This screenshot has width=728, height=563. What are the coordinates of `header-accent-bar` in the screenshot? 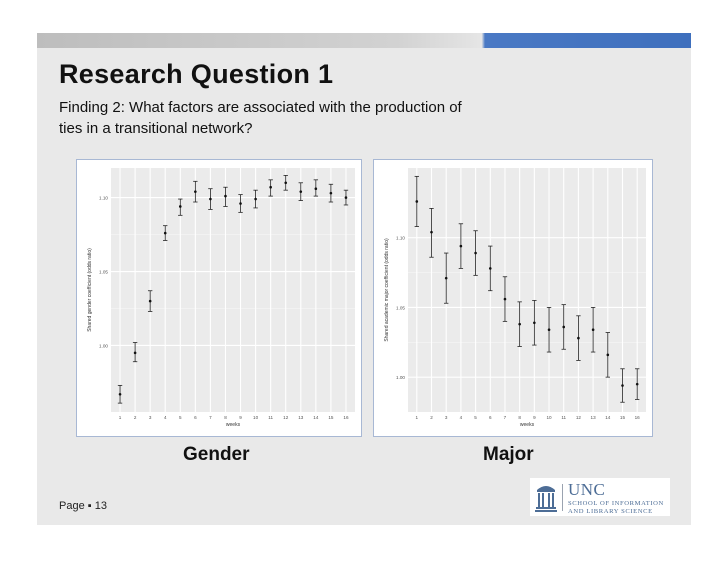 It's located at (364, 40).